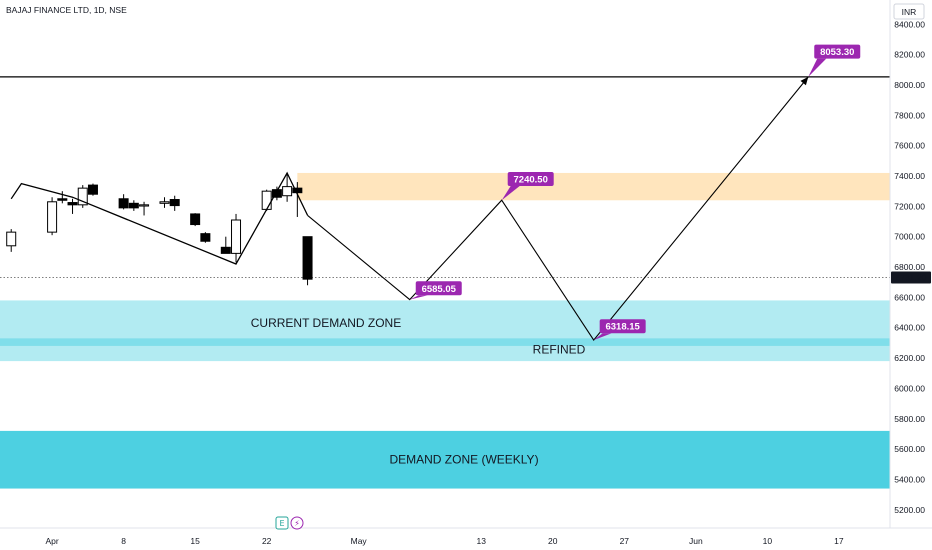 This screenshot has height=550, width=932. Describe the element at coordinates (445, 342) in the screenshot. I see `zone-refined` at that location.